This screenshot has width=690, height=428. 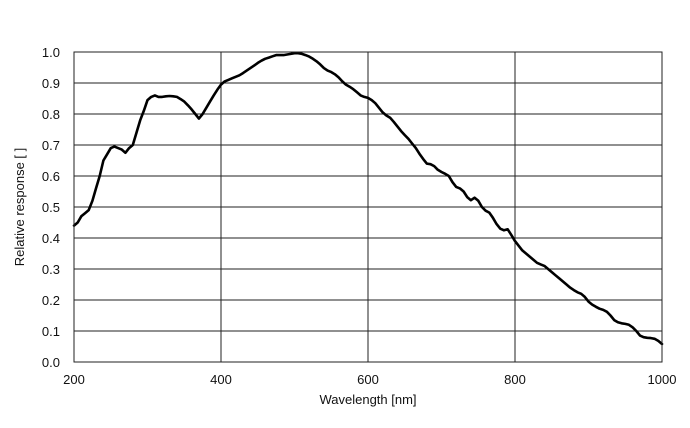 I want to click on x-tick-labels: 200 400 600 800 1000, so click(x=369, y=379).